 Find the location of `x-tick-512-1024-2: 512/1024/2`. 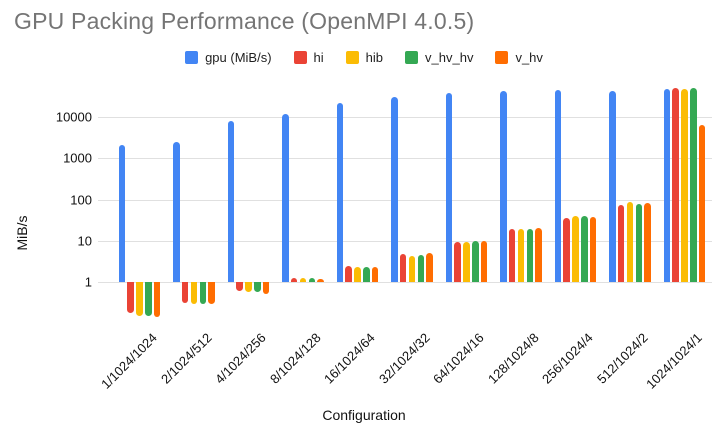

x-tick-512-1024-2: 512/1024/2 is located at coordinates (622, 358).